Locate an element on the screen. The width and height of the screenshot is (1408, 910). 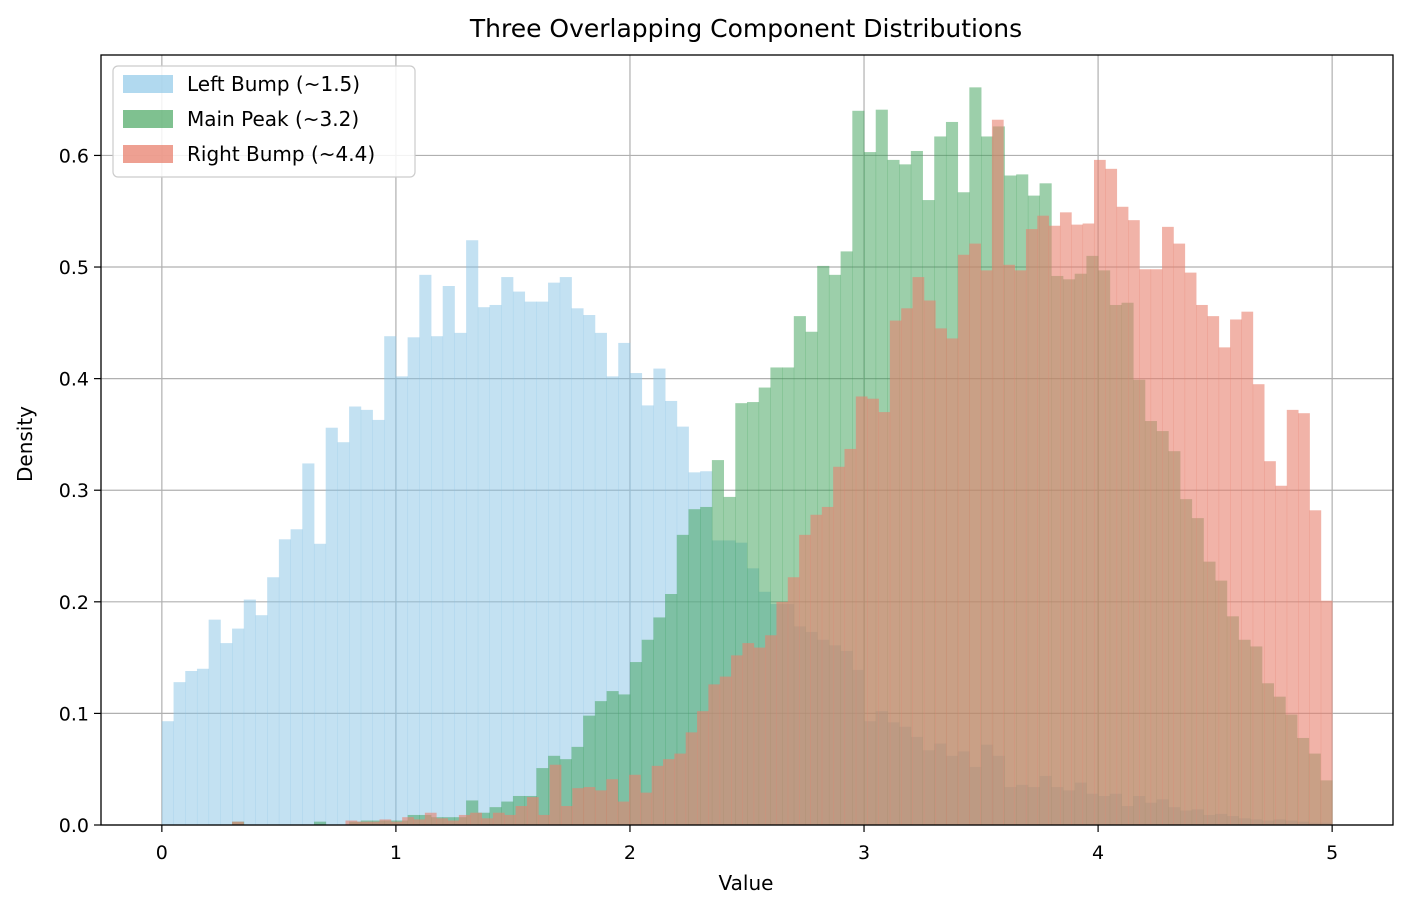
y-tick-label: 0.3 is located at coordinates (74, 491).